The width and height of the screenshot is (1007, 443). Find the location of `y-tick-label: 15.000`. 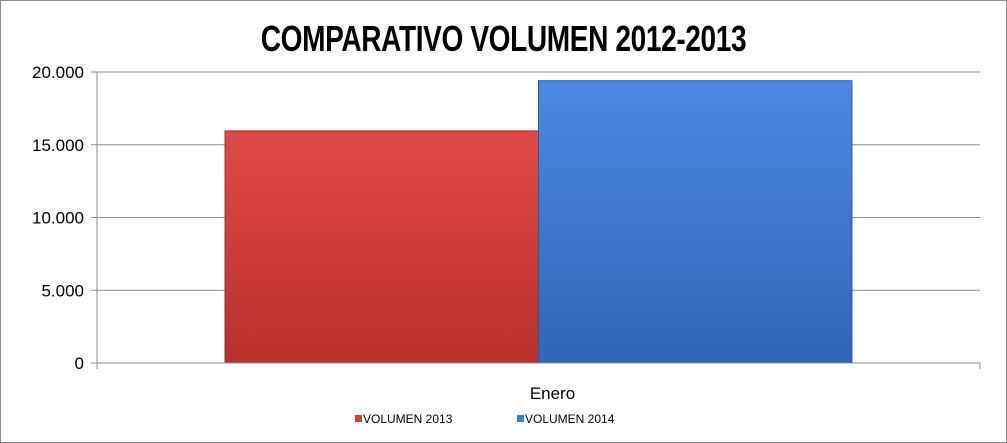

y-tick-label: 15.000 is located at coordinates (58, 145).